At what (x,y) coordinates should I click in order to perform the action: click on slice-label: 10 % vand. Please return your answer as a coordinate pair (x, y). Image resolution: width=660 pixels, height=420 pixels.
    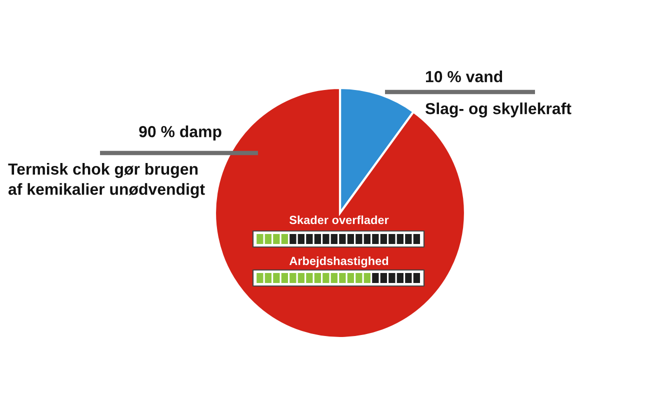
    Looking at the image, I should click on (464, 76).